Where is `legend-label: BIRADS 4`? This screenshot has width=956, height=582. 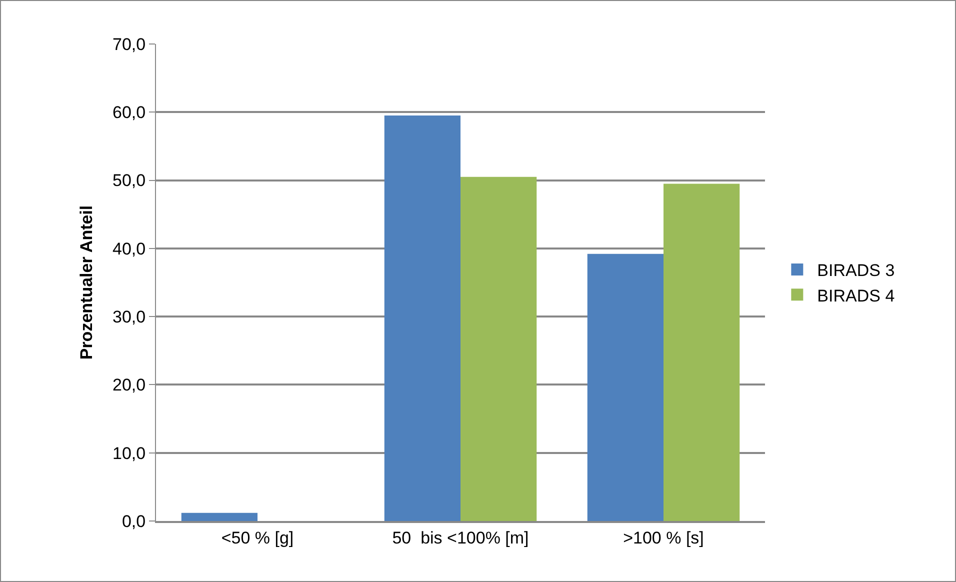
legend-label: BIRADS 4 is located at coordinates (856, 296).